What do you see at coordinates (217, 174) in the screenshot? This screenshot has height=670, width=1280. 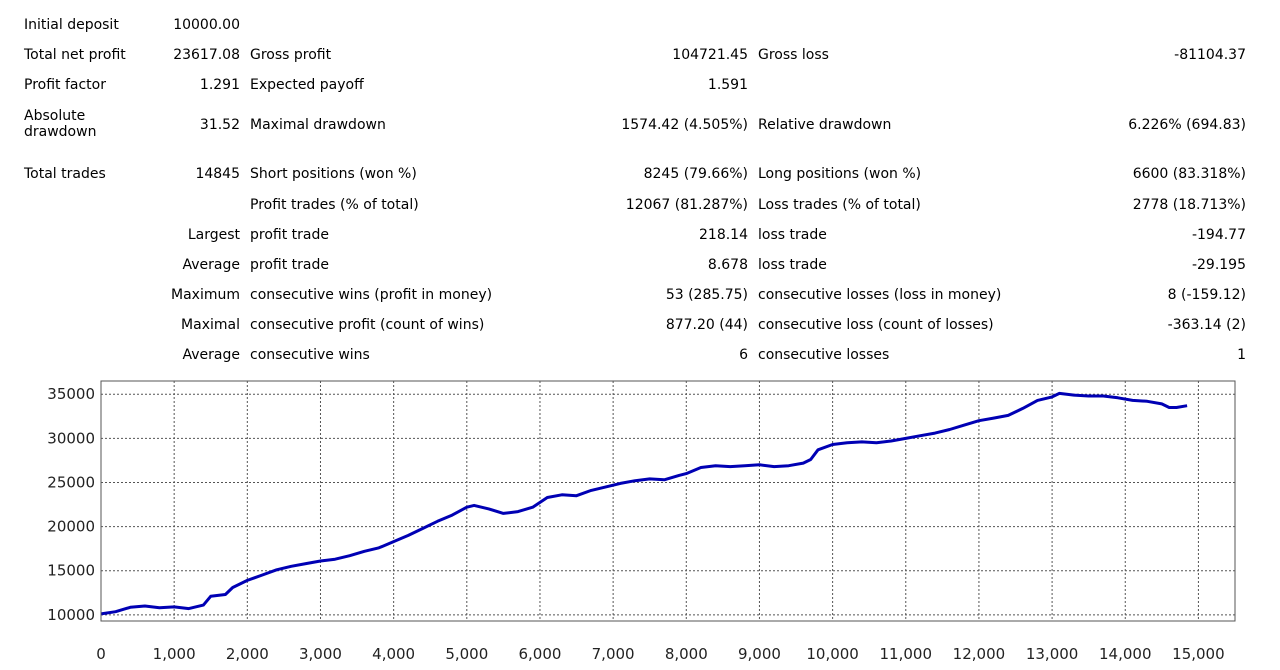 I see `total-trades-value: 14845` at bounding box center [217, 174].